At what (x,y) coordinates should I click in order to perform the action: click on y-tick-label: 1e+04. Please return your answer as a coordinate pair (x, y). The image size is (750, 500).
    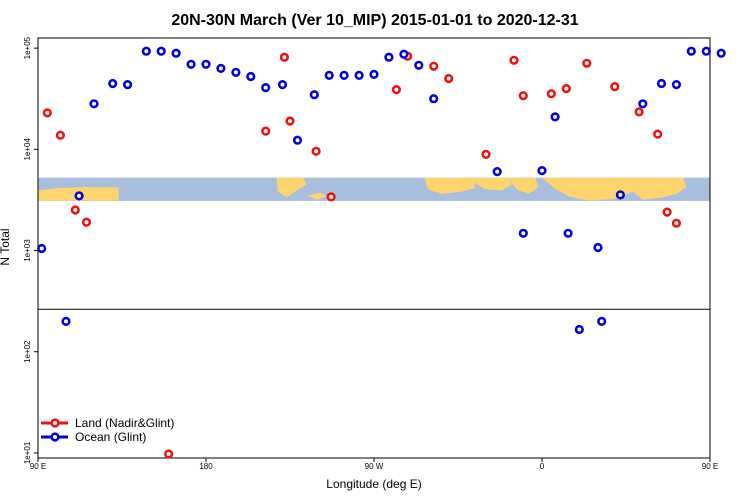
    Looking at the image, I should click on (27, 149).